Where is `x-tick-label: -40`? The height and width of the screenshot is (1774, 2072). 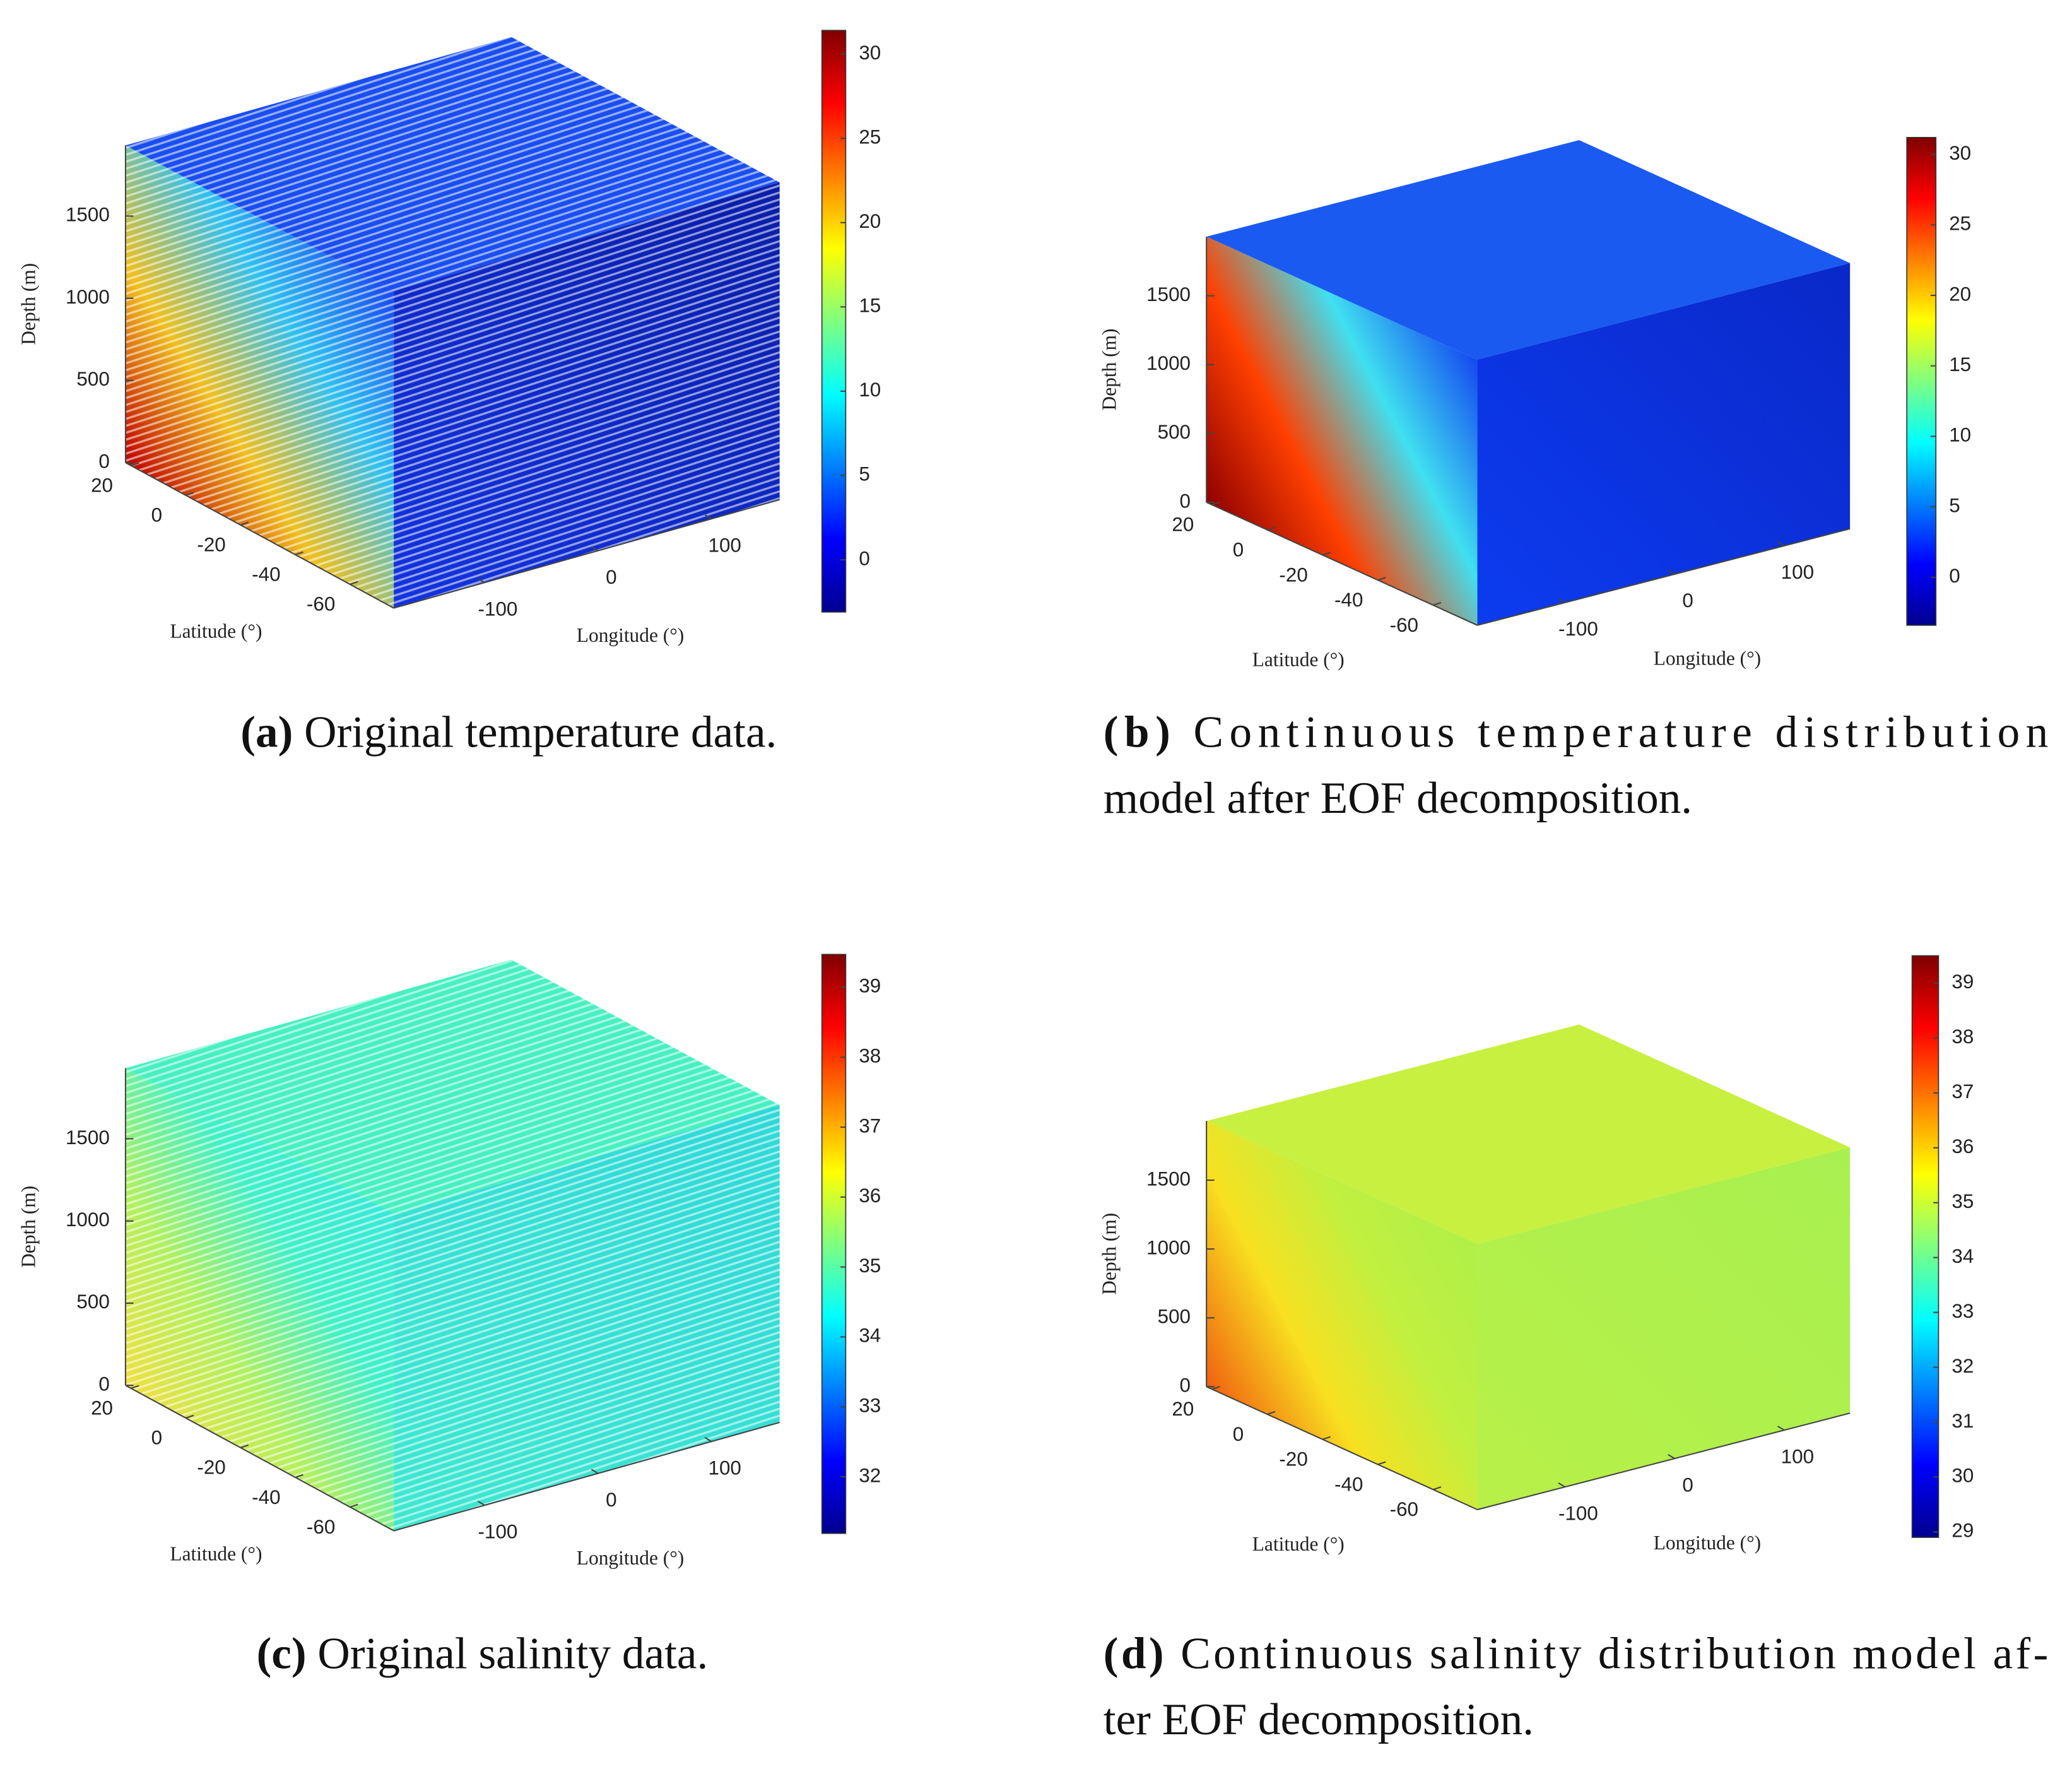
x-tick-label: -40 is located at coordinates (266, 575).